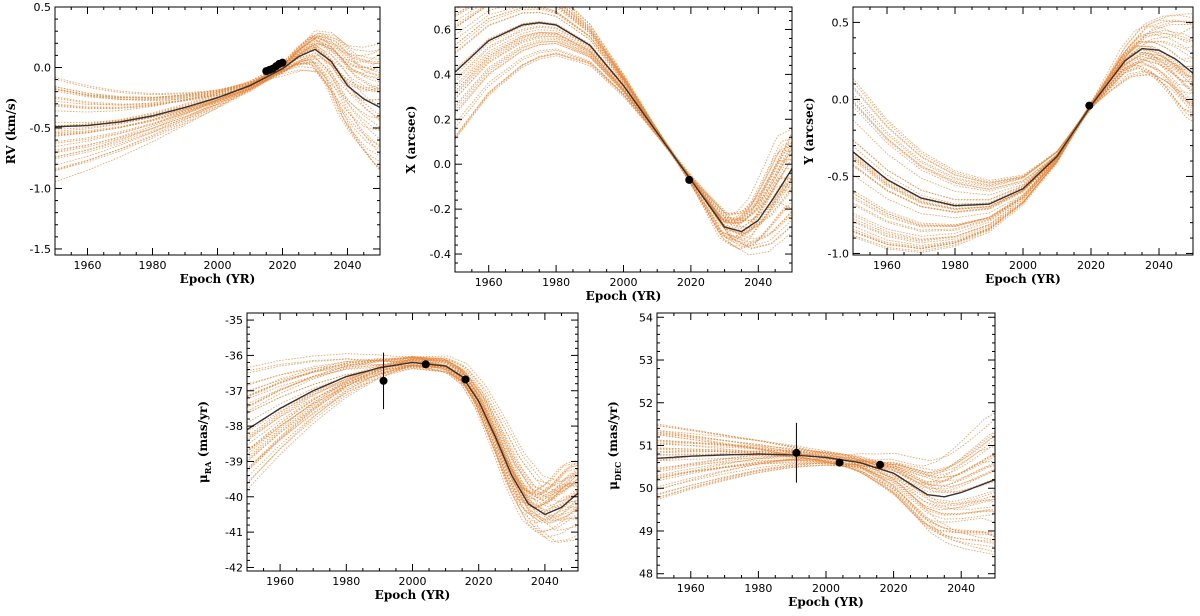 The image size is (1200, 616). Describe the element at coordinates (646, 488) in the screenshot. I see `y-tick-label: 50` at that location.